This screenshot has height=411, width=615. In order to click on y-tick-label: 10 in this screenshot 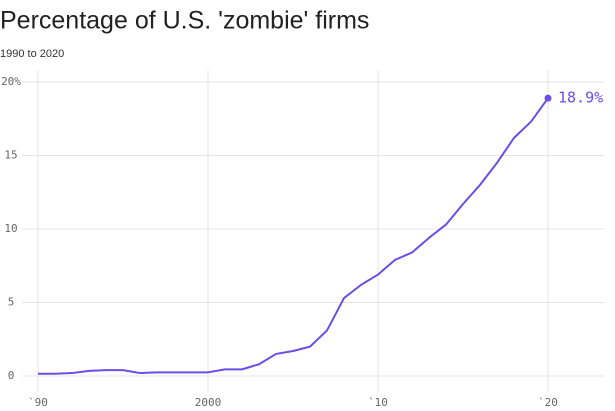, I will do `click(10, 228)`.